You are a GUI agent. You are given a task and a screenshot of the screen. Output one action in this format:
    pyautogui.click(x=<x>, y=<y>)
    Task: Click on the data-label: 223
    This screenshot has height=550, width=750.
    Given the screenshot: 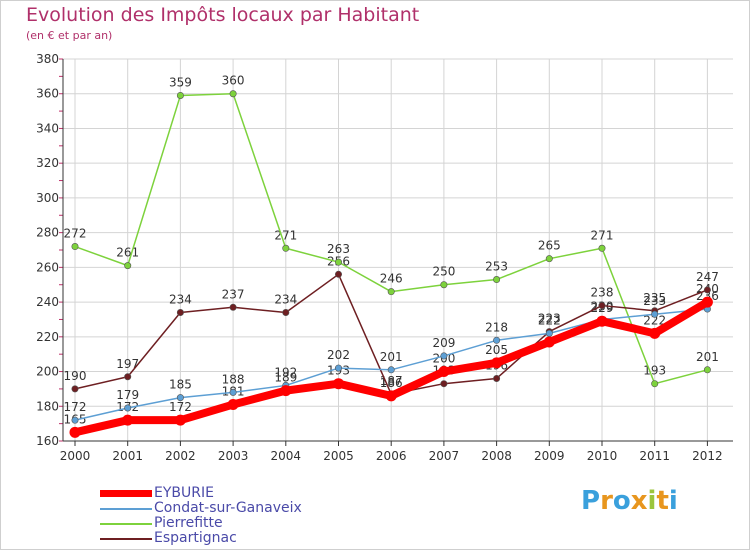 What is the action you would take?
    pyautogui.click(x=549, y=319)
    